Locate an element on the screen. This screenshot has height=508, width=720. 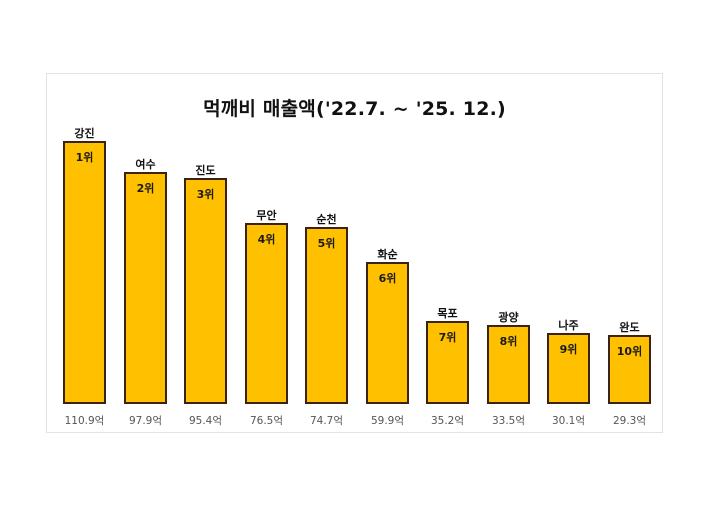
category-label: 광양 is located at coordinates (508, 317).